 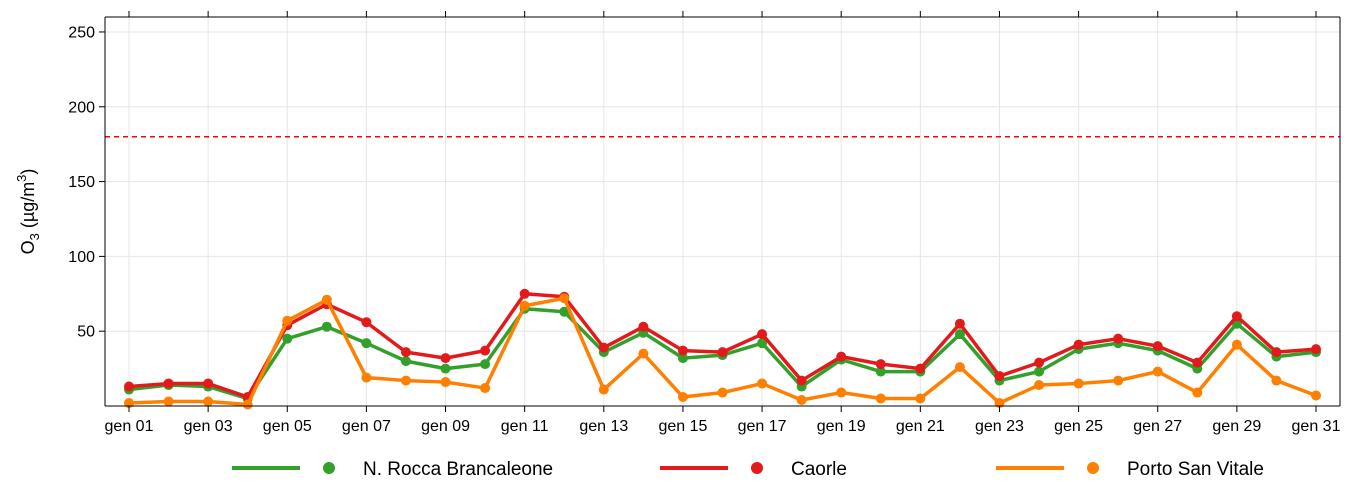 What do you see at coordinates (366, 426) in the screenshot?
I see `x-tick-label: gen 07` at bounding box center [366, 426].